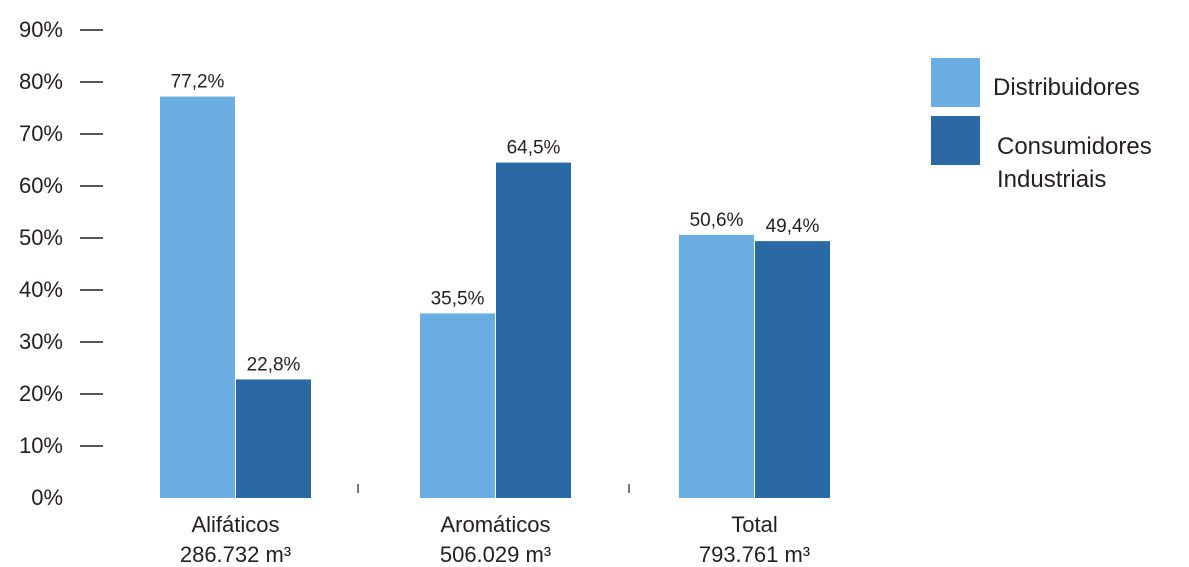 This screenshot has width=1189, height=567. What do you see at coordinates (235, 554) in the screenshot?
I see `category-volume: 286.732 m³` at bounding box center [235, 554].